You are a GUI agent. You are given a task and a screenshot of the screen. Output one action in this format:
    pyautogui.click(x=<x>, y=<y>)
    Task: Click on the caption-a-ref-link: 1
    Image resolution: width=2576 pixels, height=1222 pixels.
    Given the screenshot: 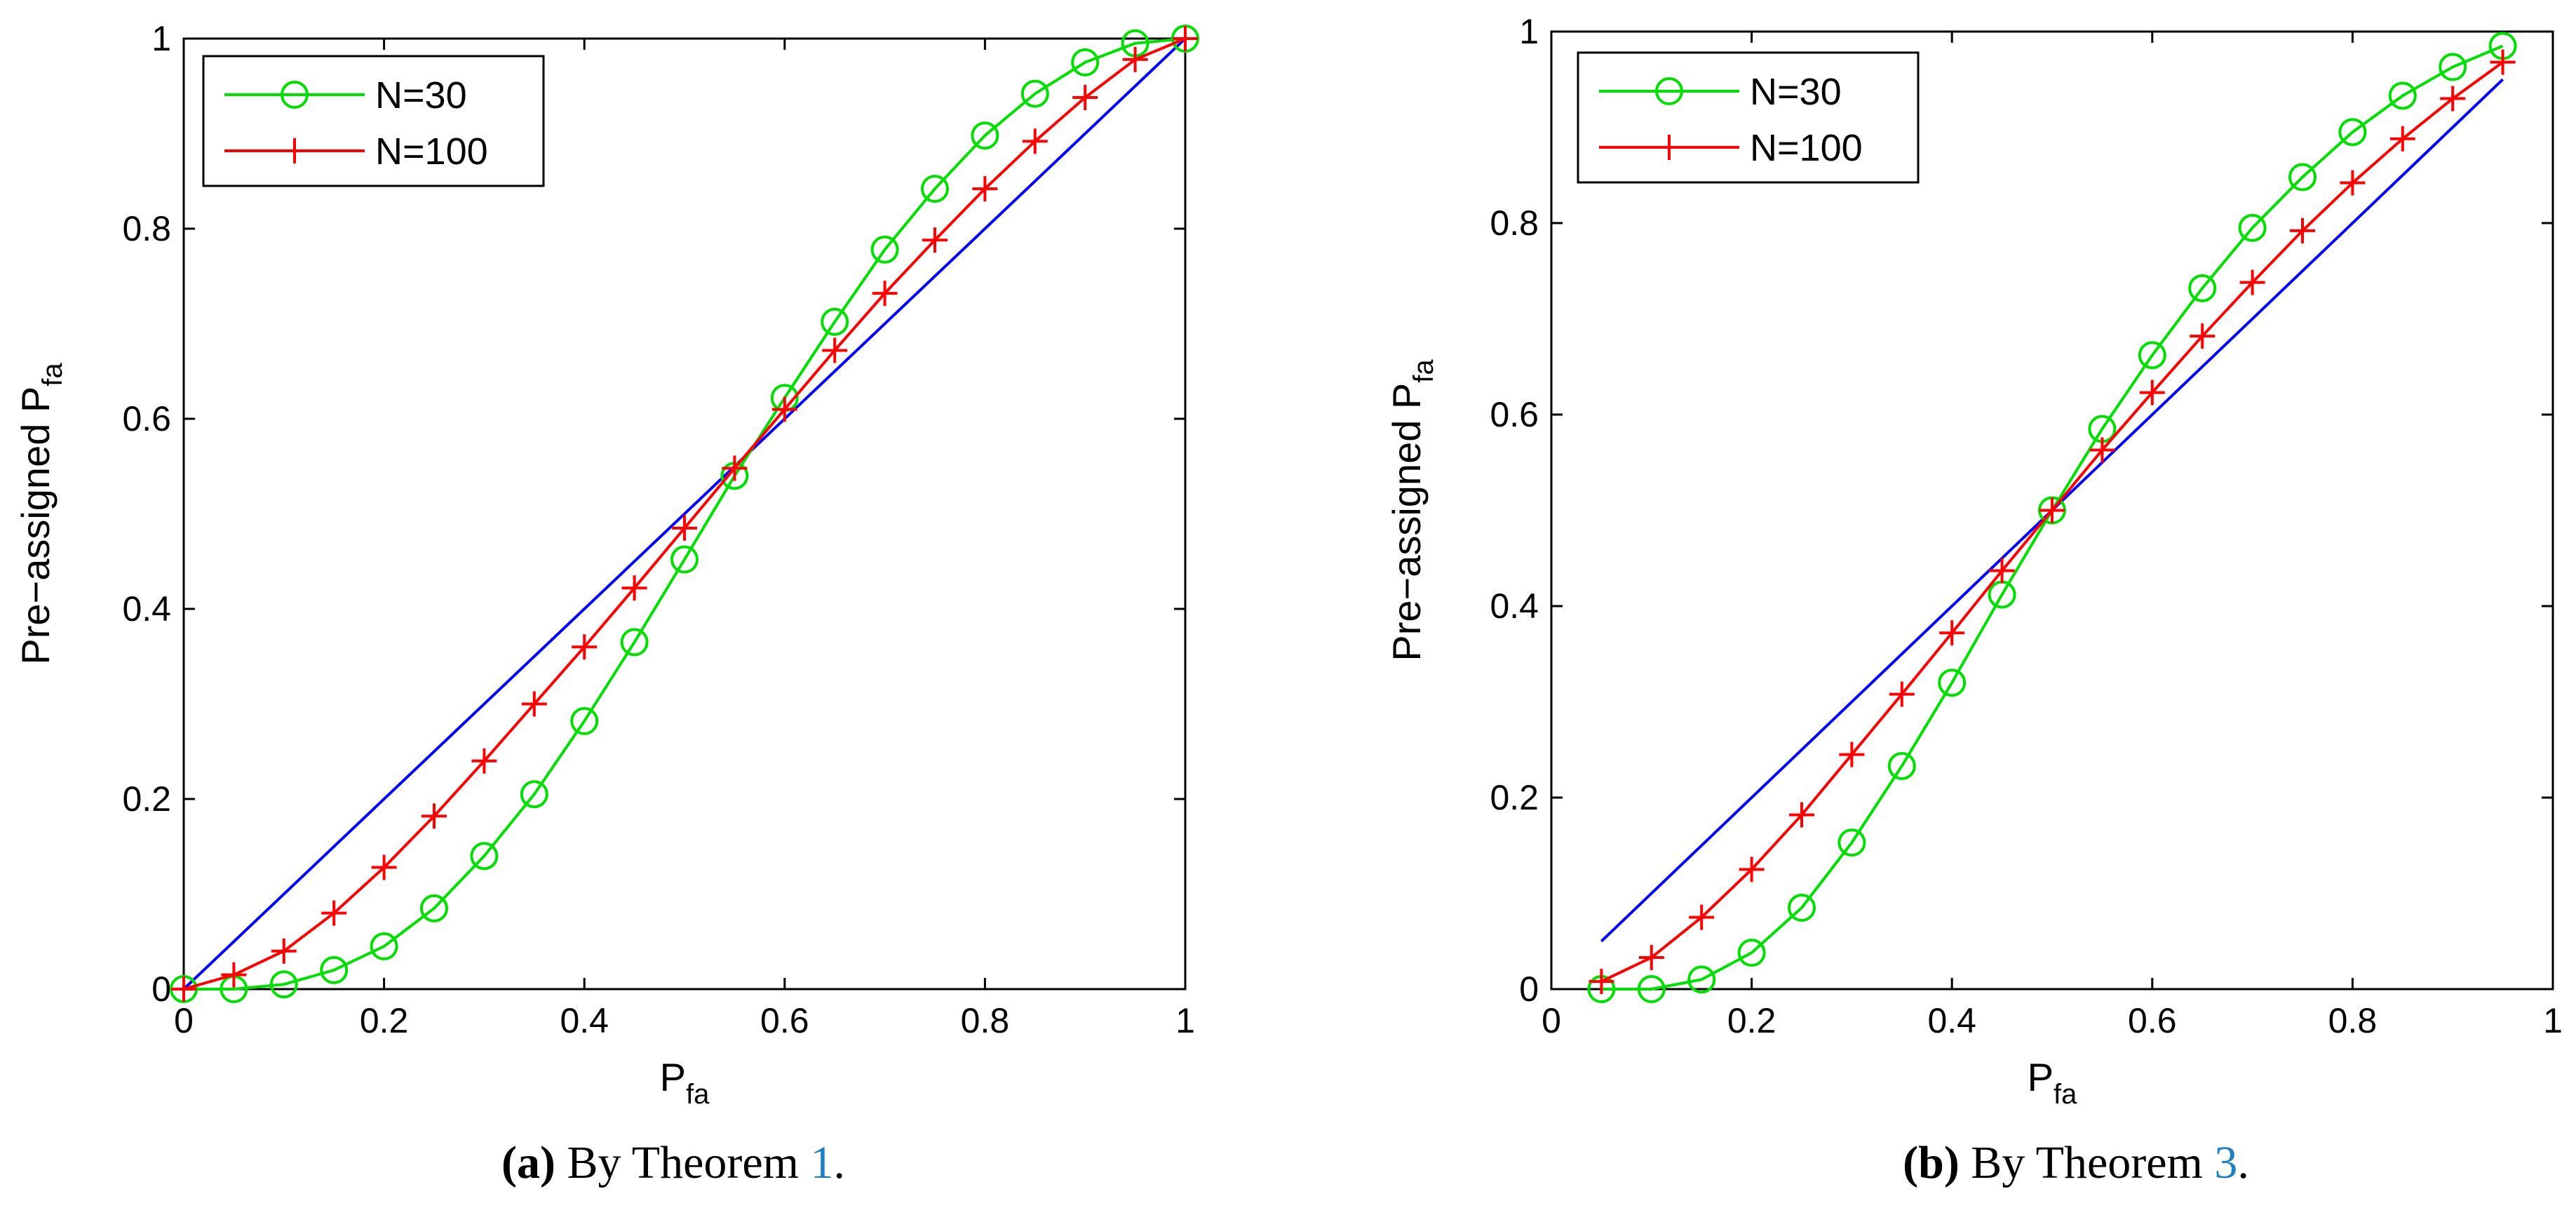 What is the action you would take?
    pyautogui.click(x=822, y=1162)
    